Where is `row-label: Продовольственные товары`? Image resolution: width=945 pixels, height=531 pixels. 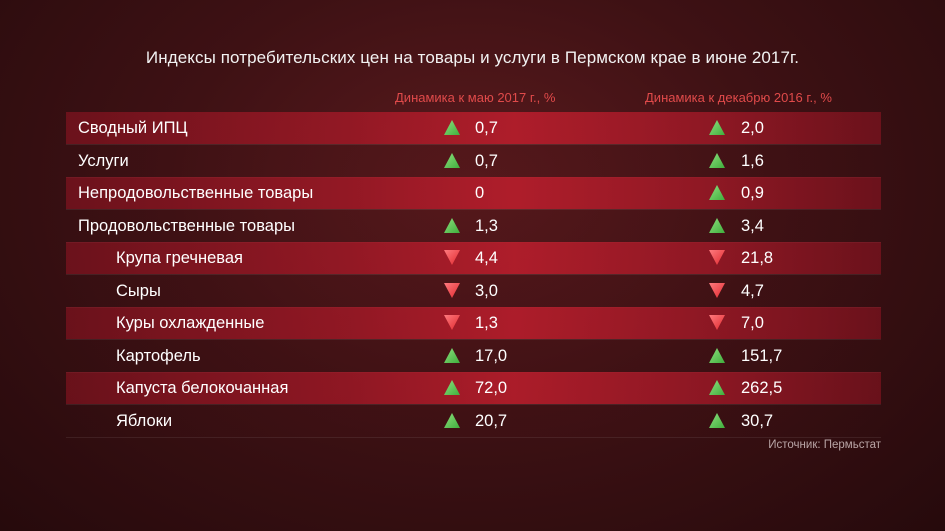
row-label: Продовольственные товары is located at coordinates (187, 225).